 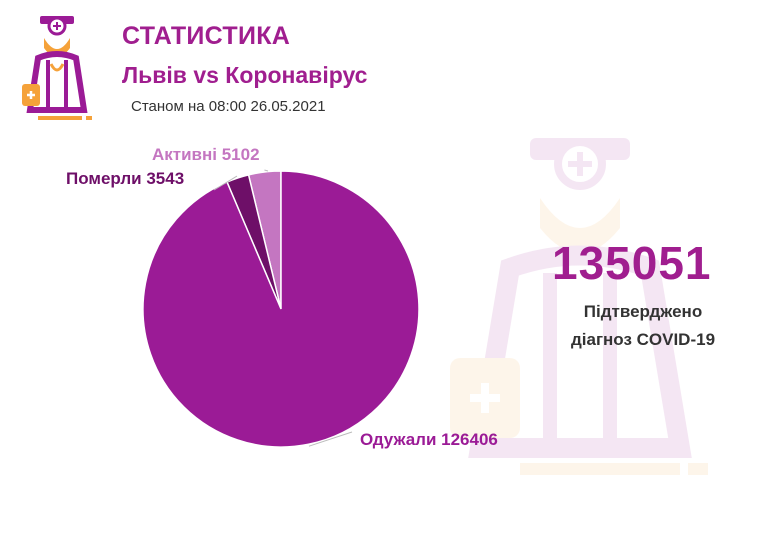 I want to click on total-confirmed-value: 135051, so click(x=632, y=263).